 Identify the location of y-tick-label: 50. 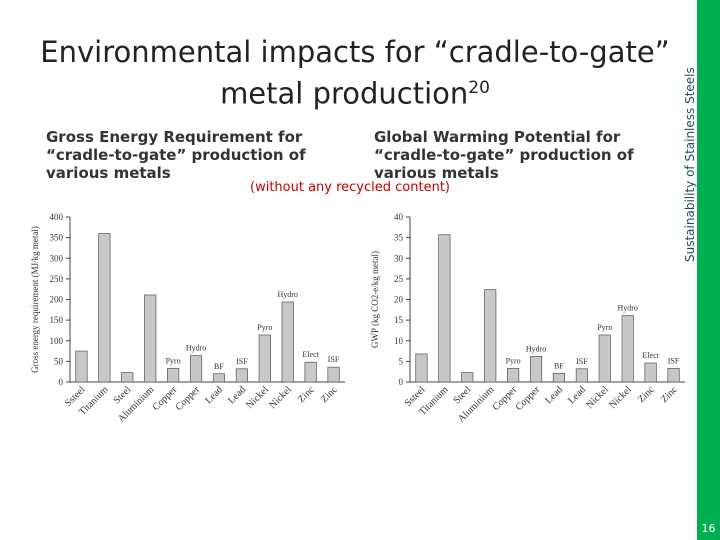
(59, 361).